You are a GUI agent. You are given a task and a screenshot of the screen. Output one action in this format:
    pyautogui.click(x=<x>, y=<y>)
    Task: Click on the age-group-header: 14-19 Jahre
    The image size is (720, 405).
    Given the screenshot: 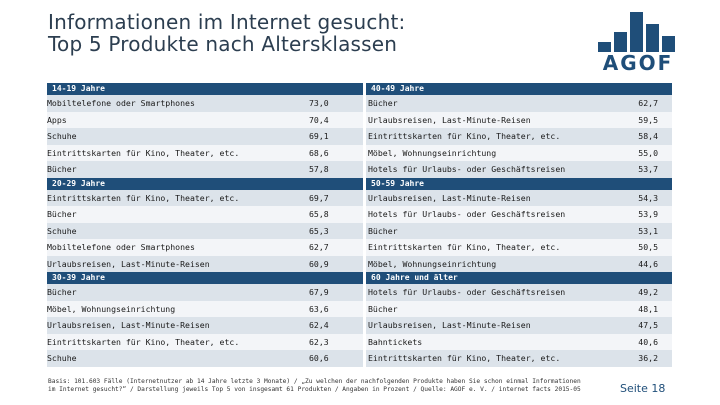 What is the action you would take?
    pyautogui.click(x=205, y=89)
    